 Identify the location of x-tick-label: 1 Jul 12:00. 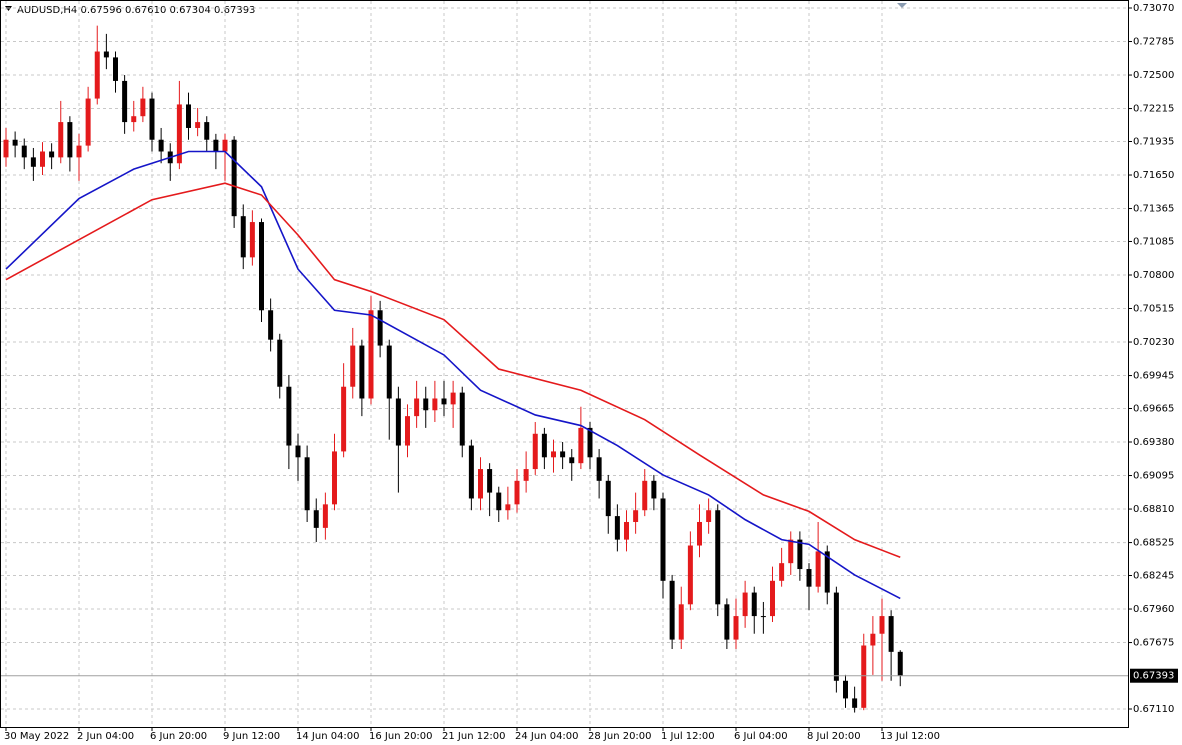
(688, 736).